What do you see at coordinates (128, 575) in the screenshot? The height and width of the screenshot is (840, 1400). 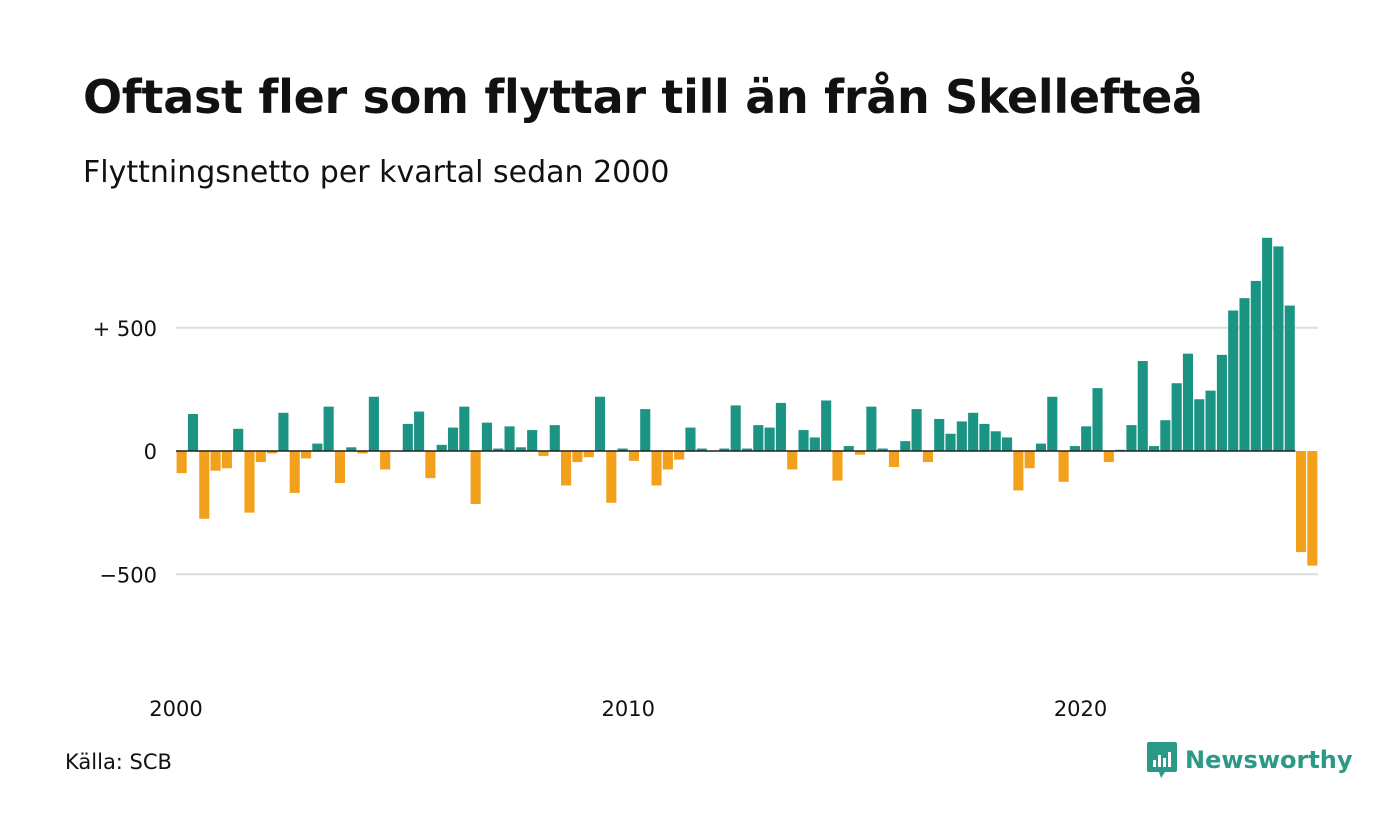 I see `y-tick-label: −500` at bounding box center [128, 575].